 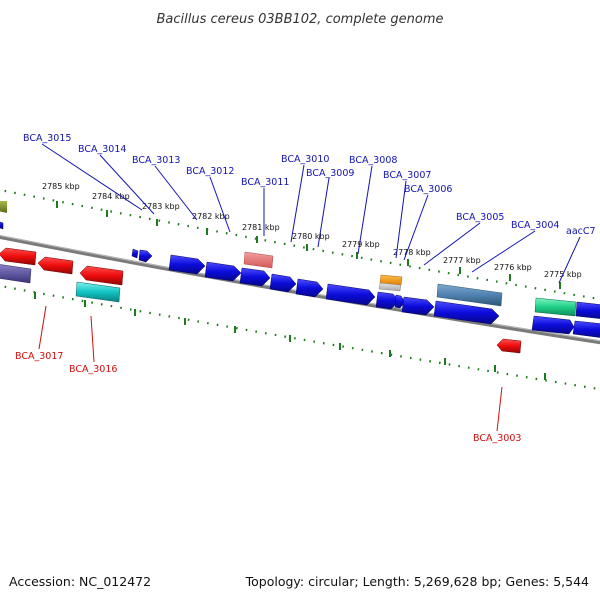 What do you see at coordinates (111, 196) in the screenshot?
I see `kbp-label: 2784 kbp` at bounding box center [111, 196].